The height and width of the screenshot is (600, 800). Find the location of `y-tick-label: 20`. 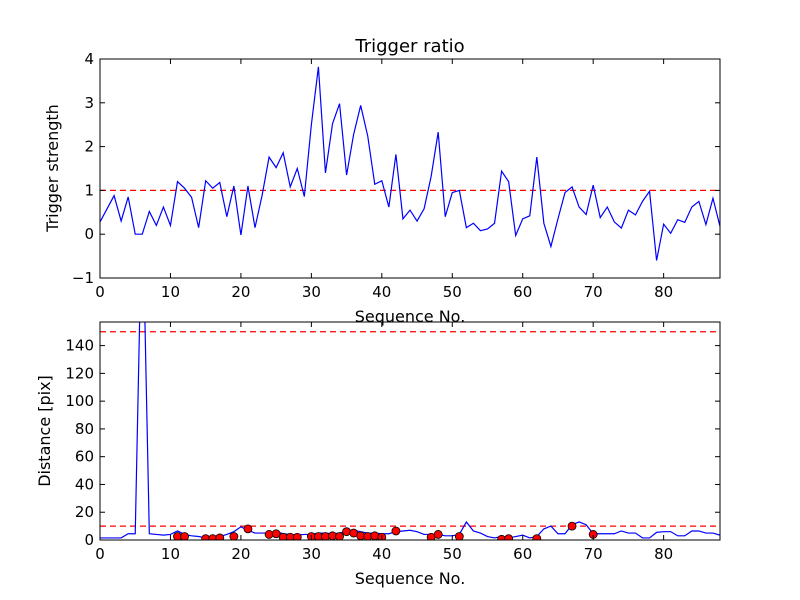

y-tick-label: 20 is located at coordinates (84, 512).